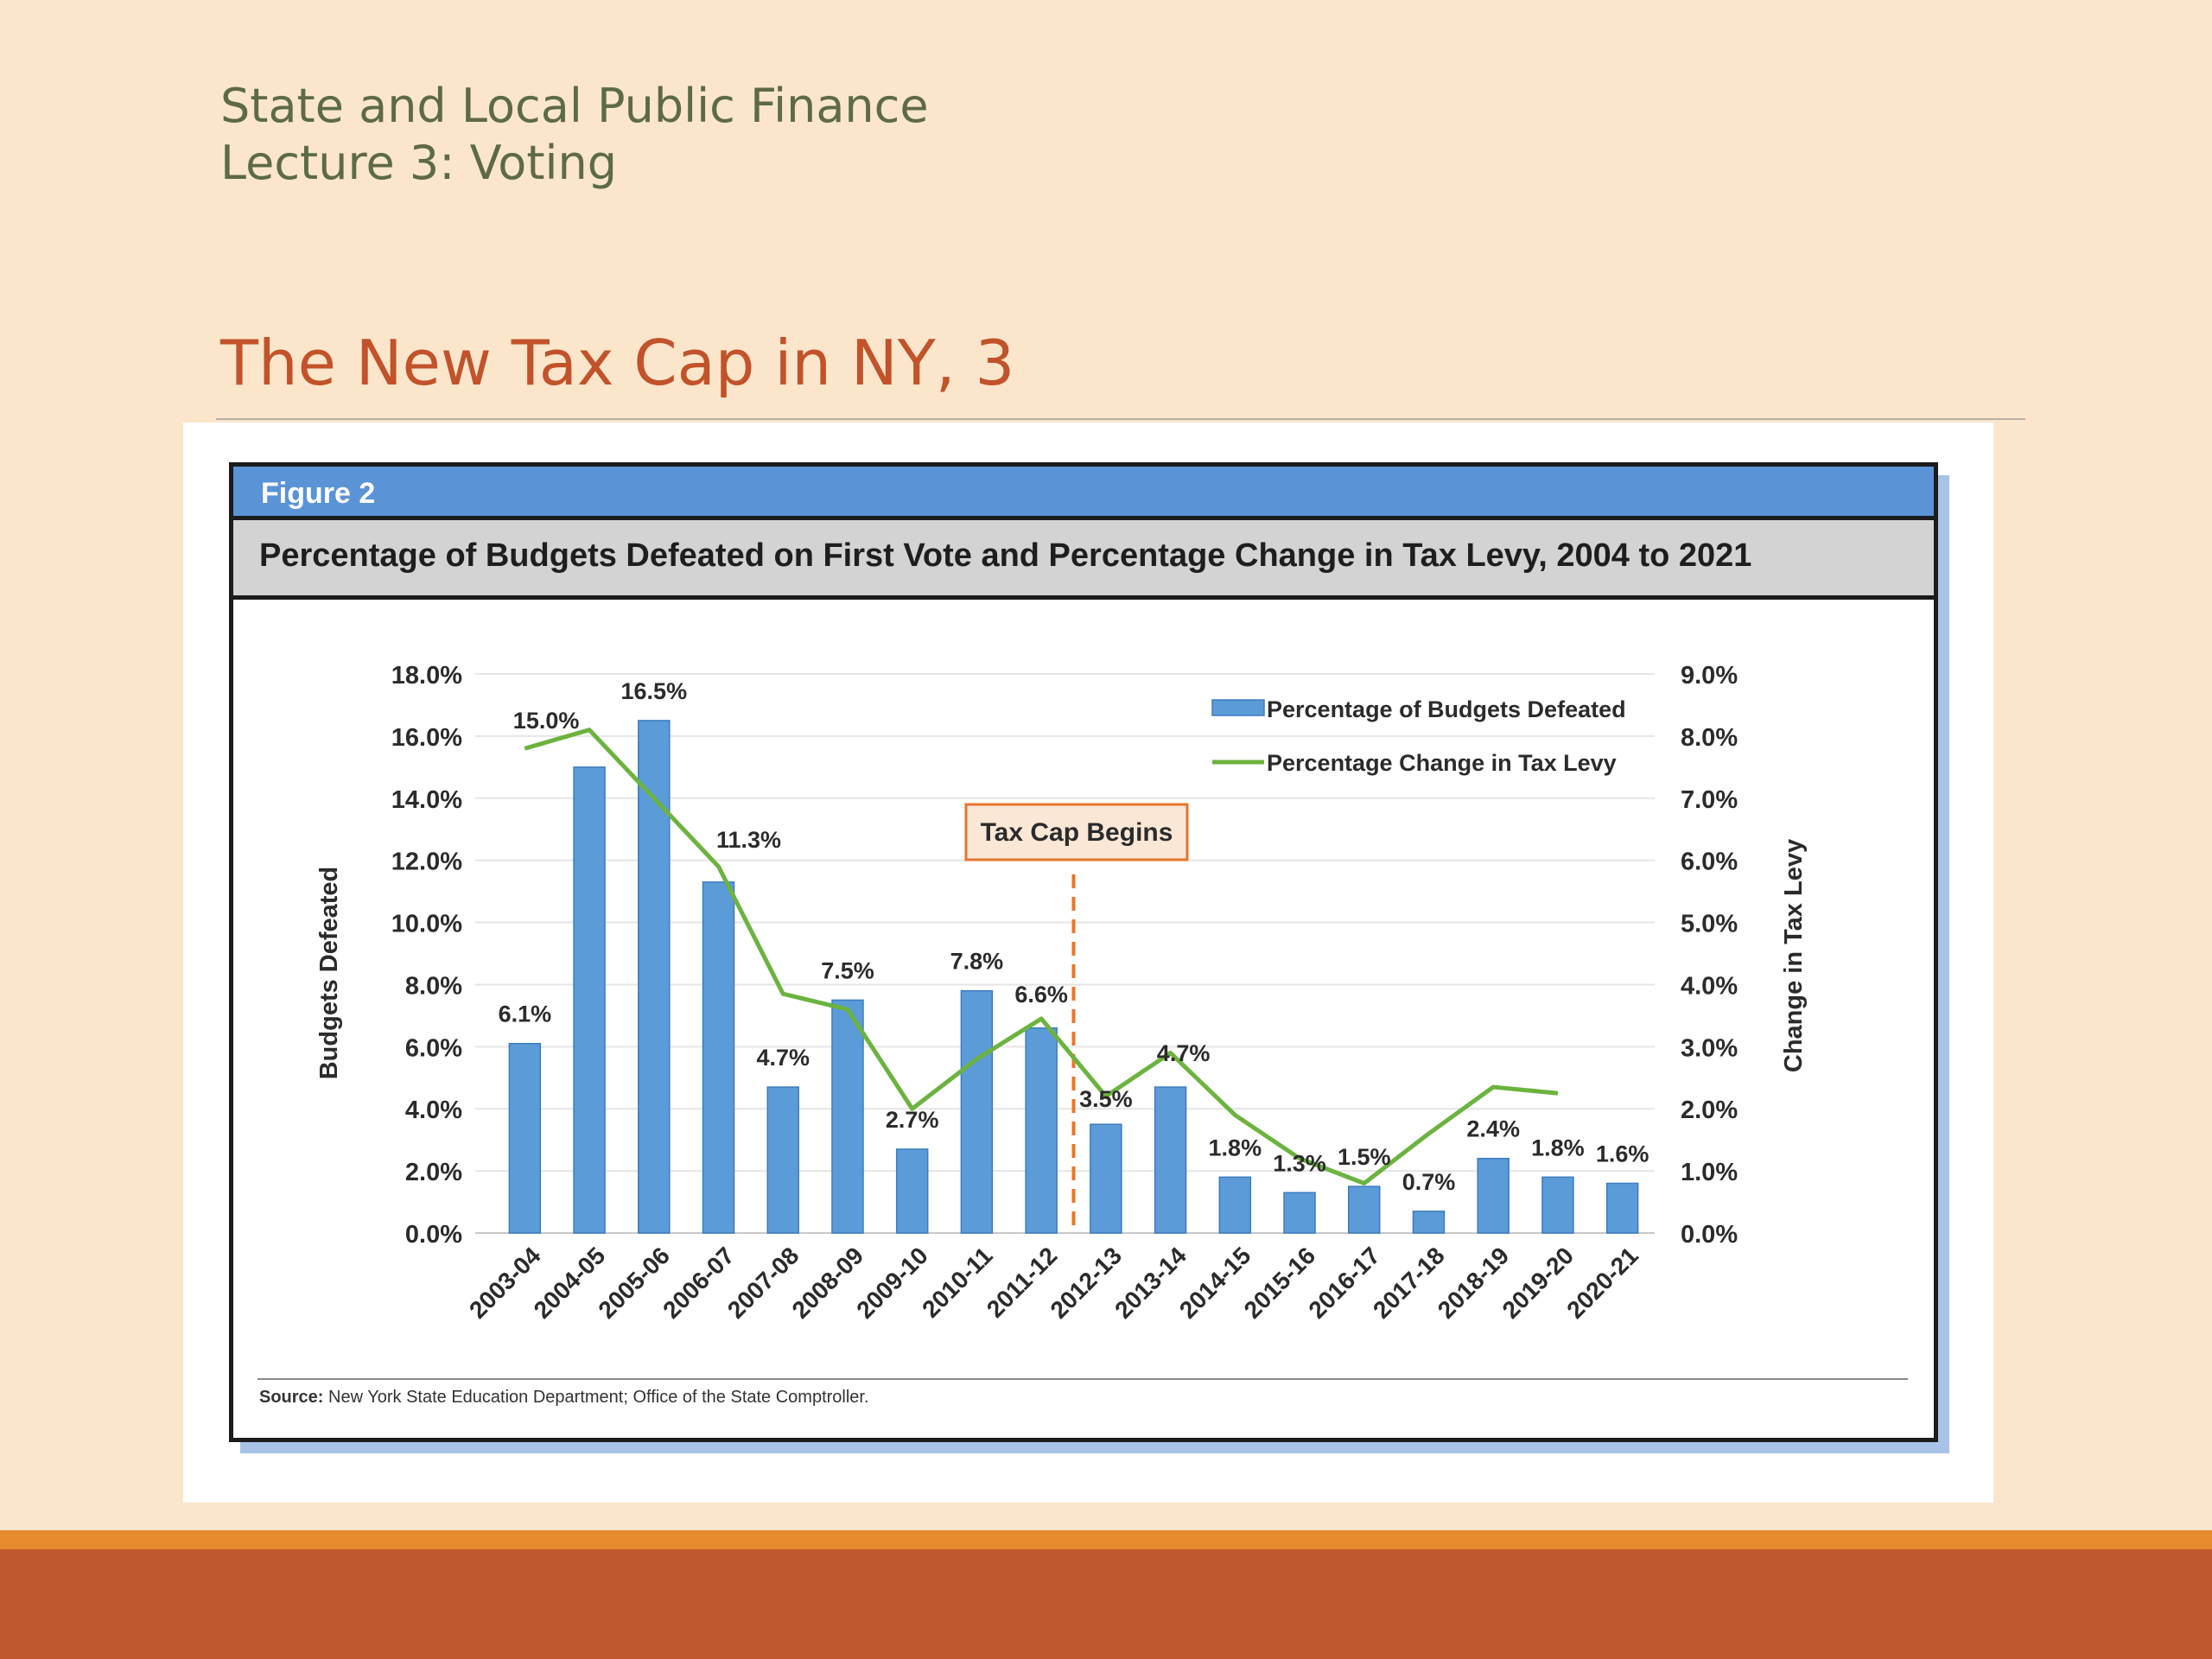 This screenshot has width=2212, height=1659. I want to click on y2-axis-title: Change in Tax Levy, so click(1794, 955).